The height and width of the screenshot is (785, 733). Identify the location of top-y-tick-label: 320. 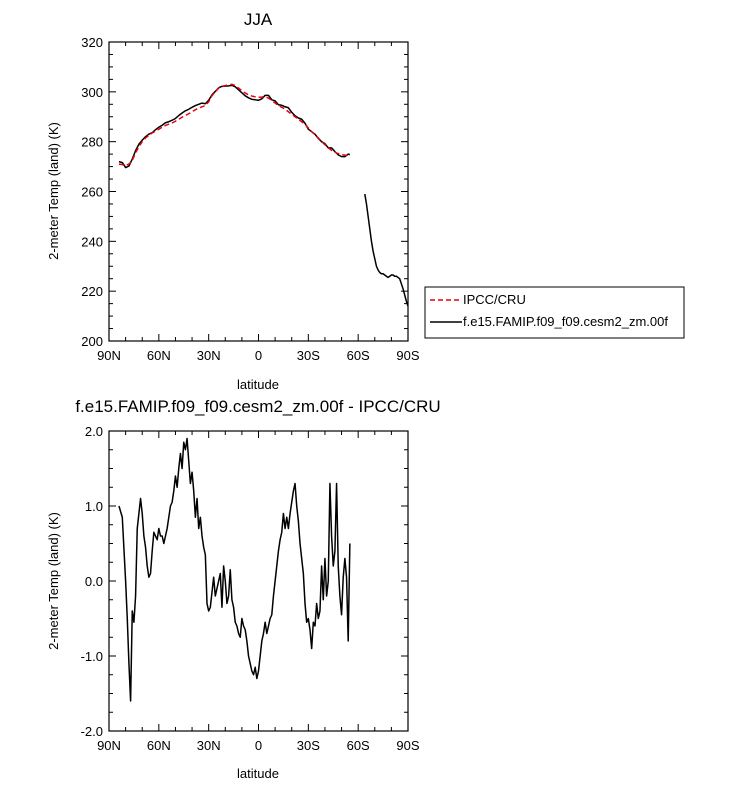
(92, 42).